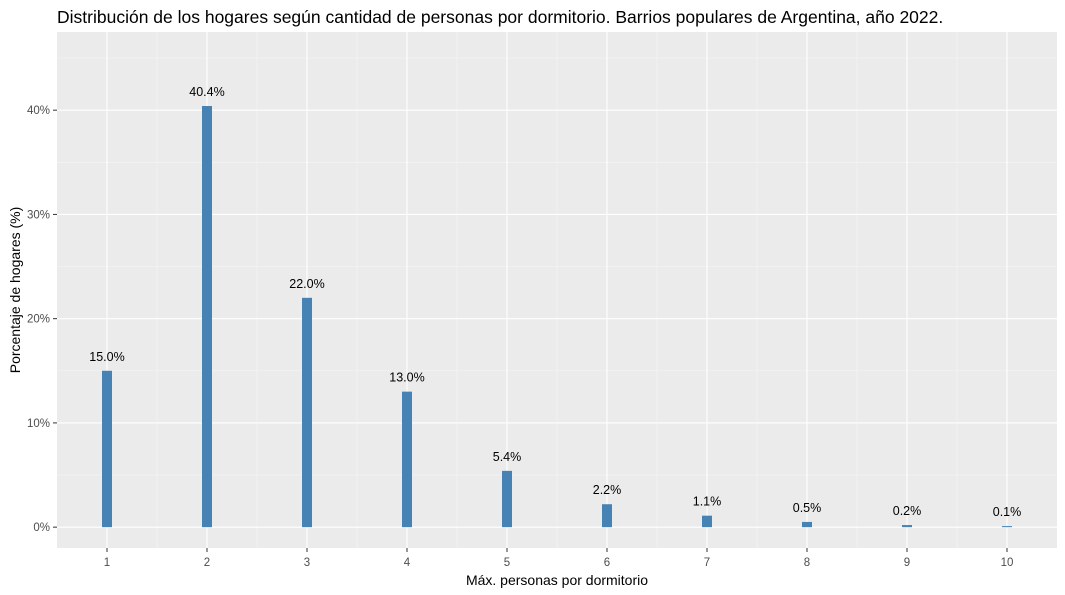  I want to click on y-tick-label: 0%, so click(41, 528).